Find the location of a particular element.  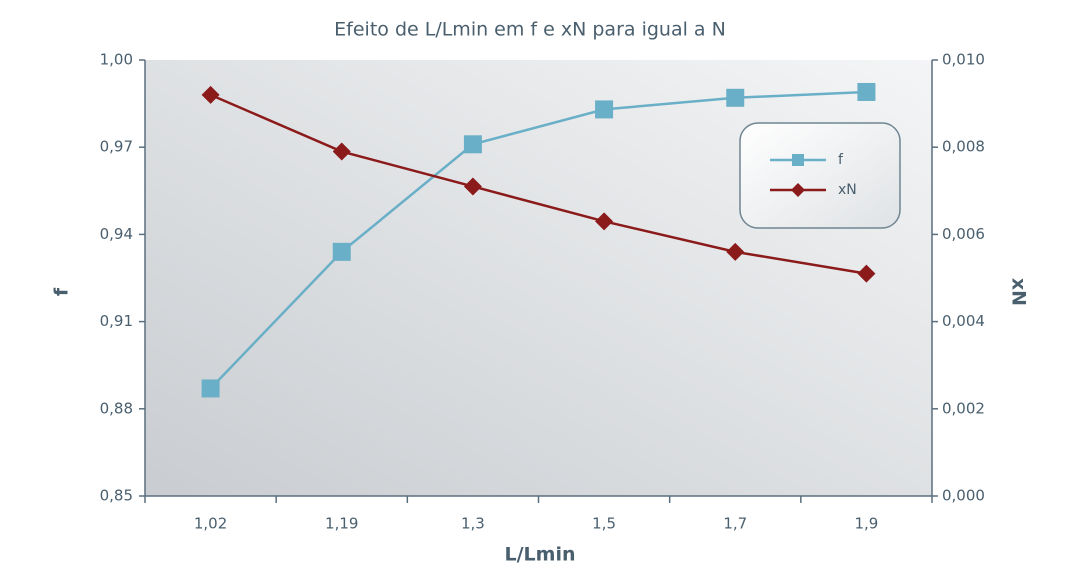

y2-tick-label: 0,002 is located at coordinates (963, 408).